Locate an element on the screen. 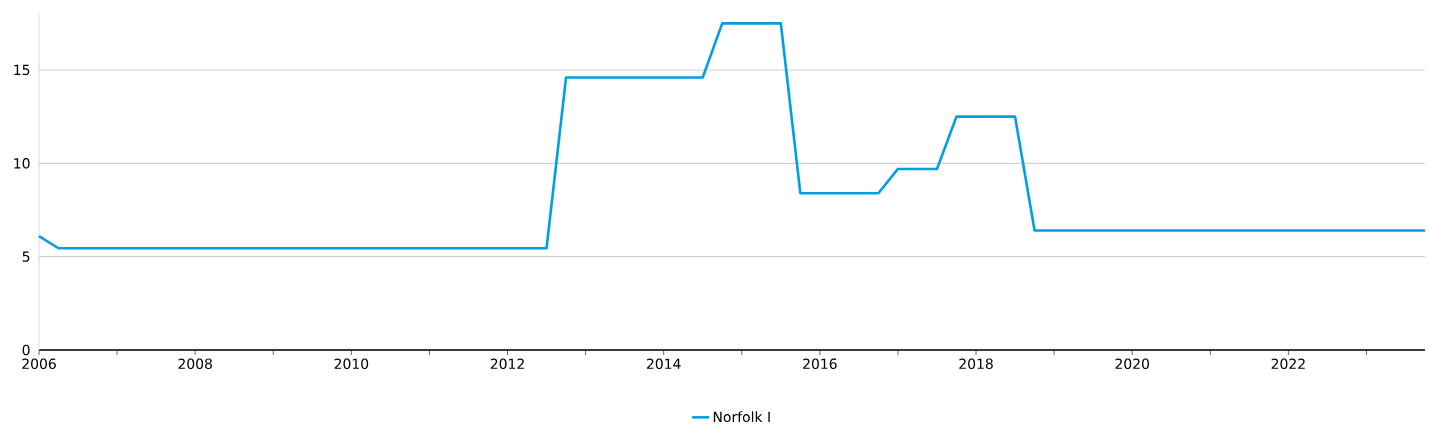 The width and height of the screenshot is (1429, 426). x-tick-label: 2006 is located at coordinates (39, 364).